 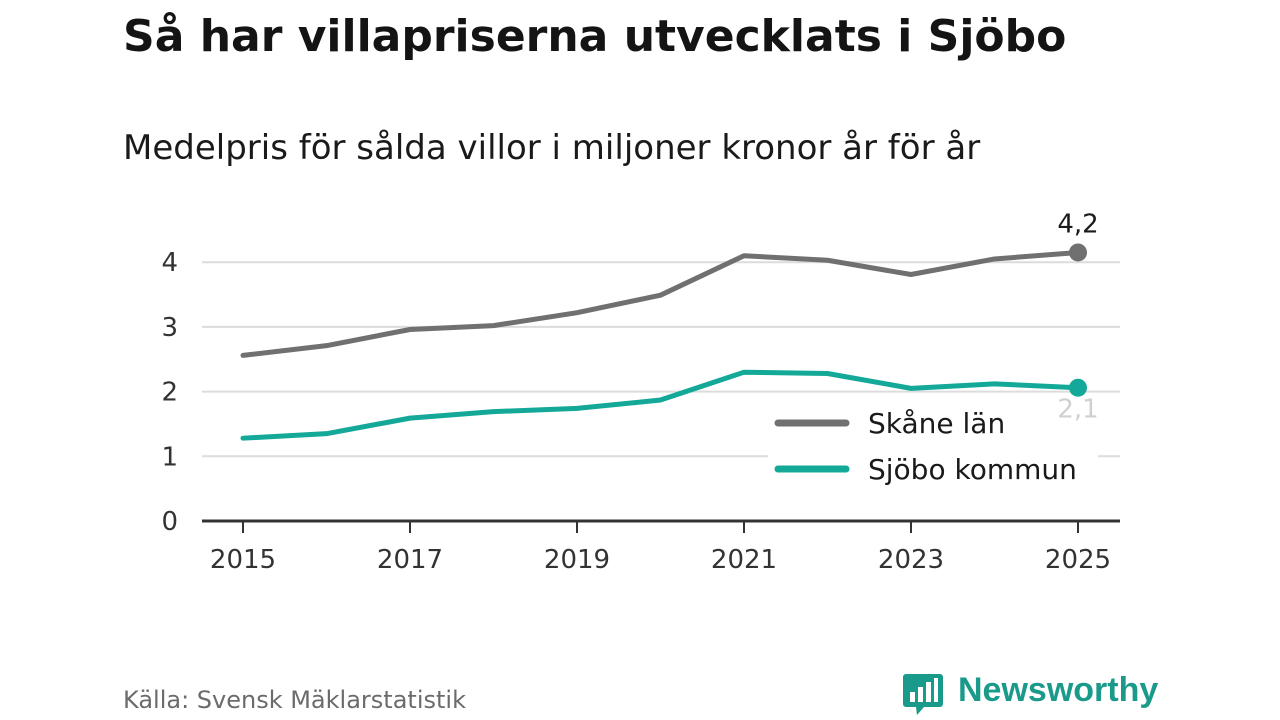 What do you see at coordinates (1077, 410) in the screenshot?
I see `series-end-label-2: 2,1` at bounding box center [1077, 410].